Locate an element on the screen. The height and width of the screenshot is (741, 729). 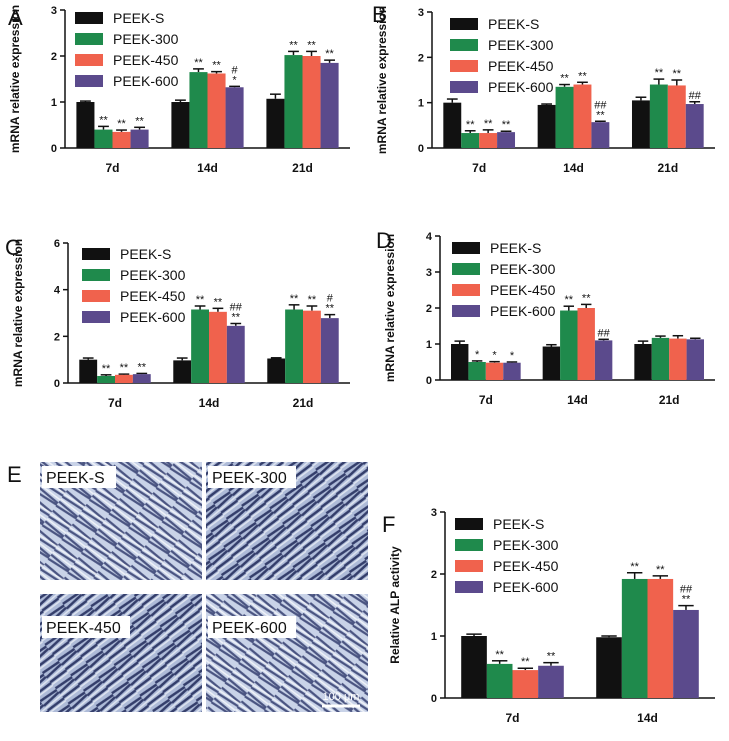
panel-letter: A is located at coordinates (15, 17).